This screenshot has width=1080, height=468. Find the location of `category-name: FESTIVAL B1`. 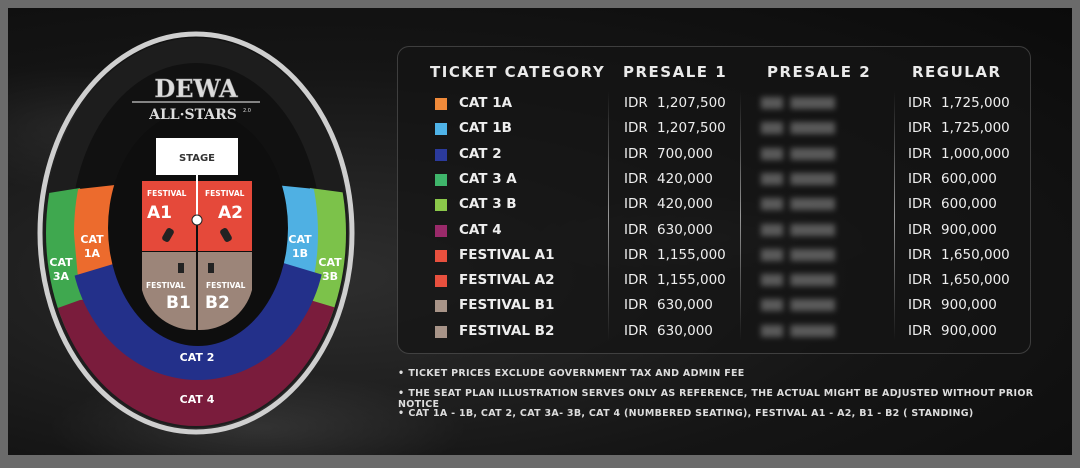

category-name: FESTIVAL B1 is located at coordinates (507, 305).